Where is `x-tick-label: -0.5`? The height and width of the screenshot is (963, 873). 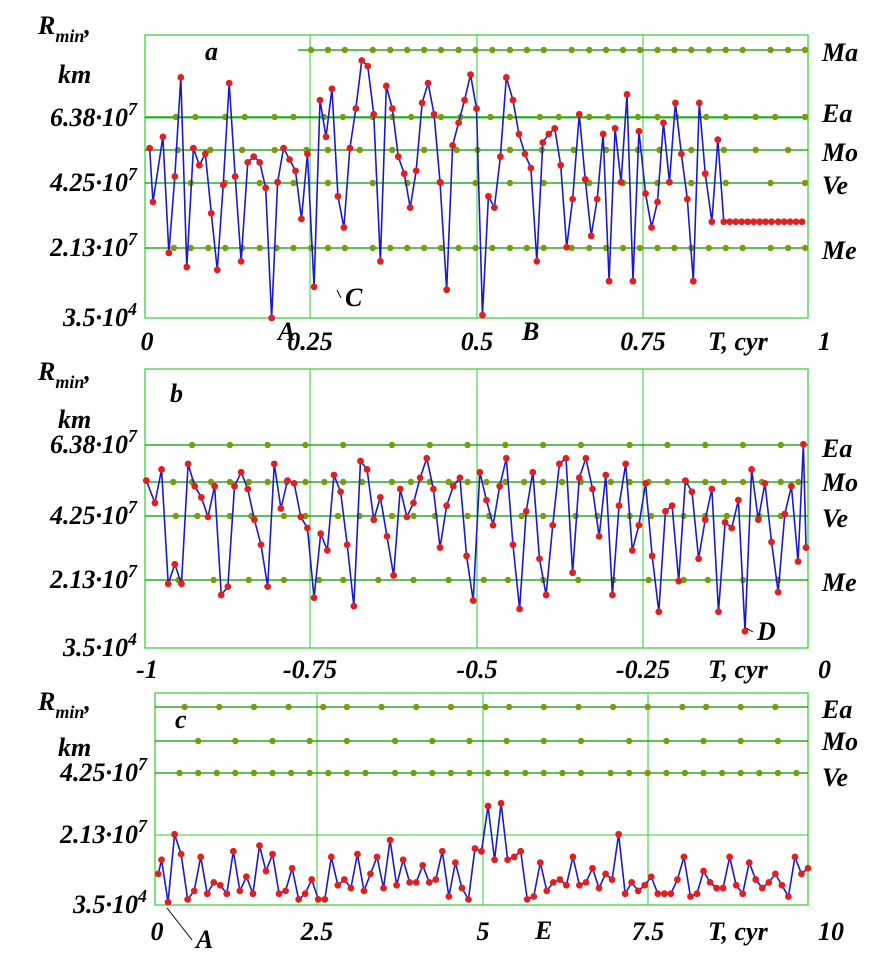 x-tick-label: -0.5 is located at coordinates (476, 669).